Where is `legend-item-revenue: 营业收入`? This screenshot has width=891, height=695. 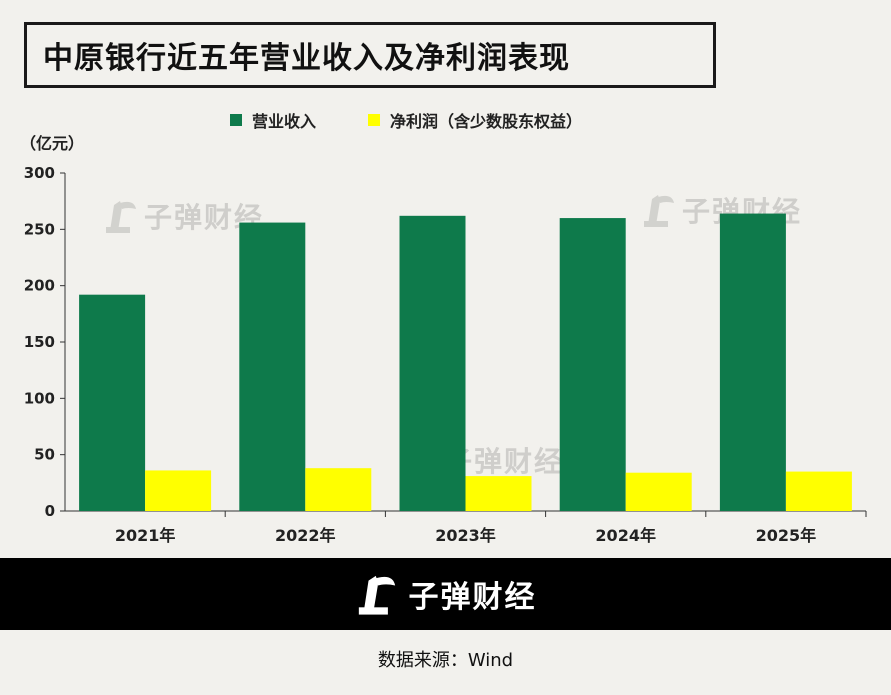
legend-item-revenue: 营业收入 is located at coordinates (273, 120).